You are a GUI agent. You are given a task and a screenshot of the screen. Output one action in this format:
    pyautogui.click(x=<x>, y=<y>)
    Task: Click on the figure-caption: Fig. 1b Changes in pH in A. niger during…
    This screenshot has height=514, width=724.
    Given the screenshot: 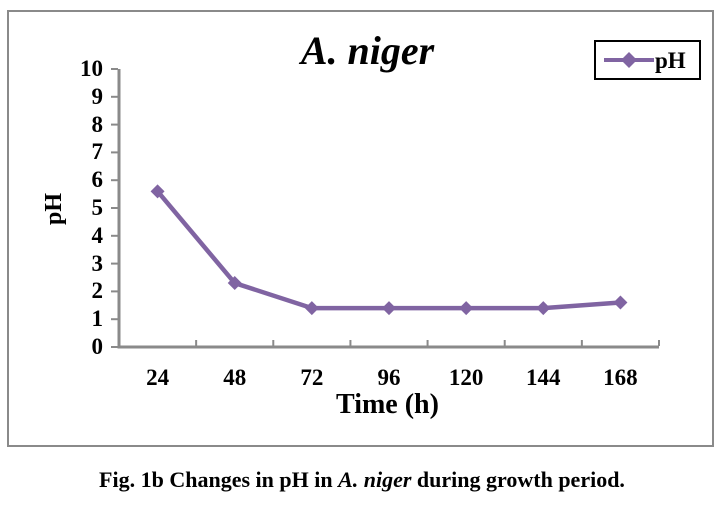 What is the action you would take?
    pyautogui.click(x=362, y=480)
    